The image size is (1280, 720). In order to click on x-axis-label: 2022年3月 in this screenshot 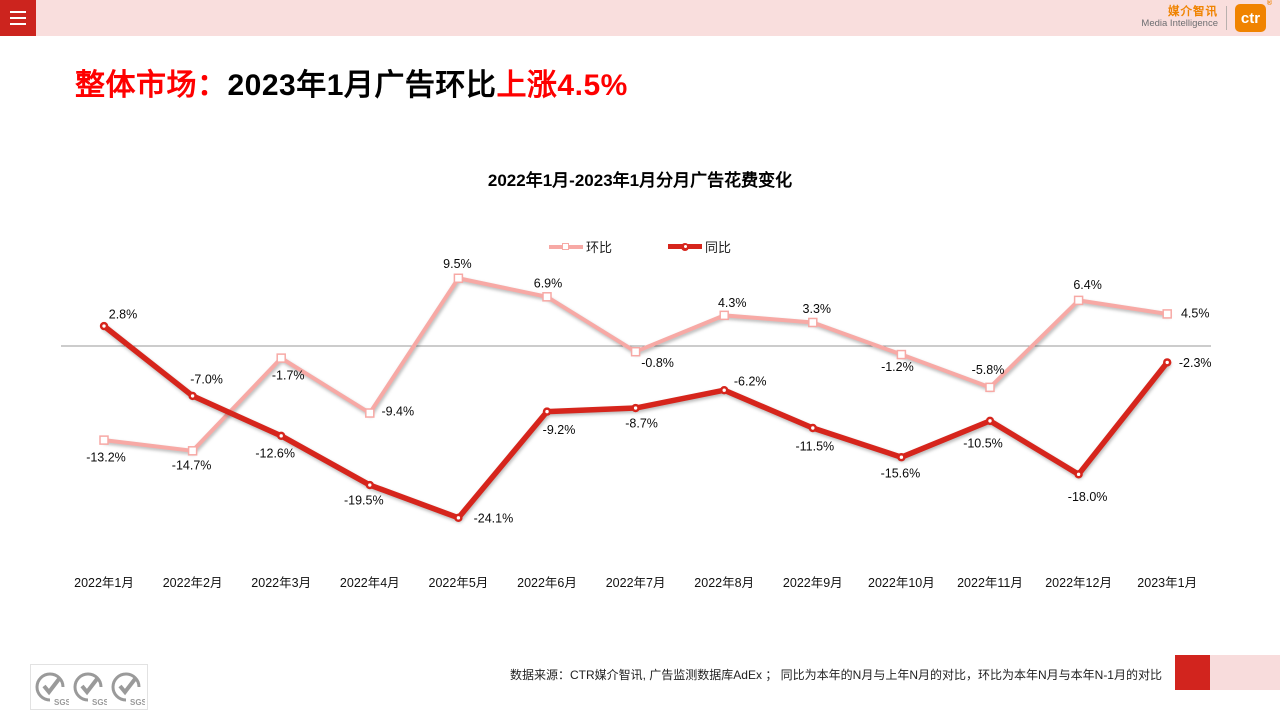, I will do `click(281, 583)`.